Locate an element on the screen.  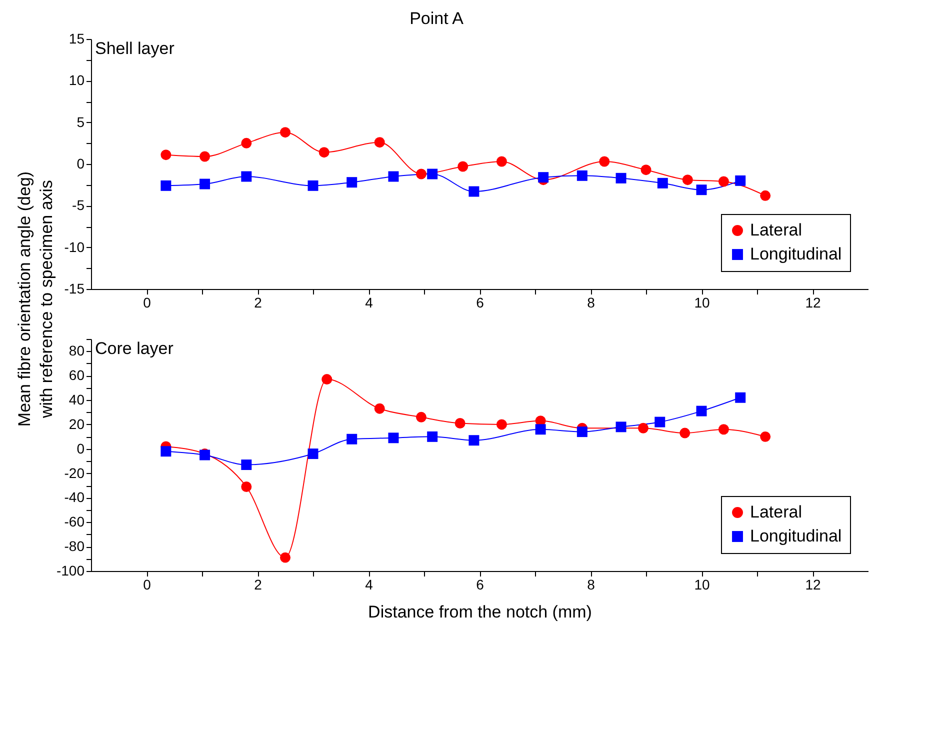
y-tick-label: 60 is located at coordinates (76, 375).